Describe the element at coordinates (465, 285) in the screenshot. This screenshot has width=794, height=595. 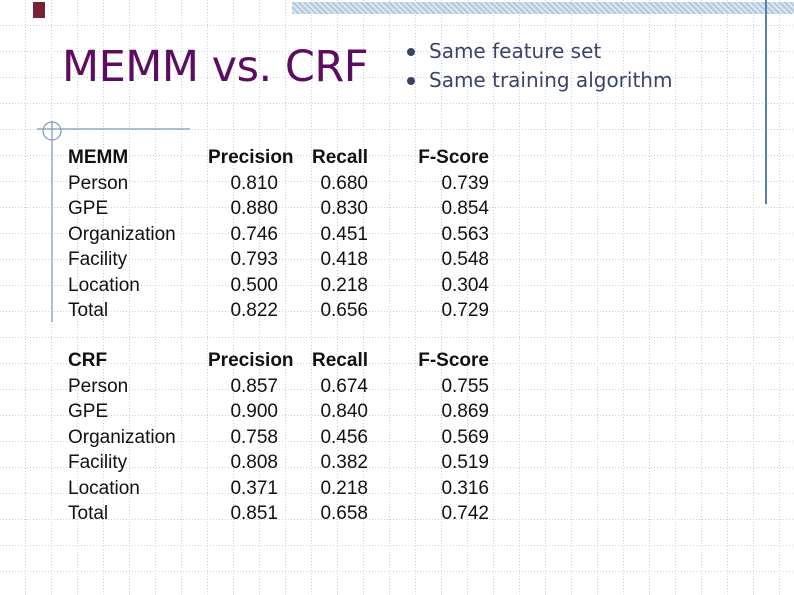
I see `cell-value: 0.304` at that location.